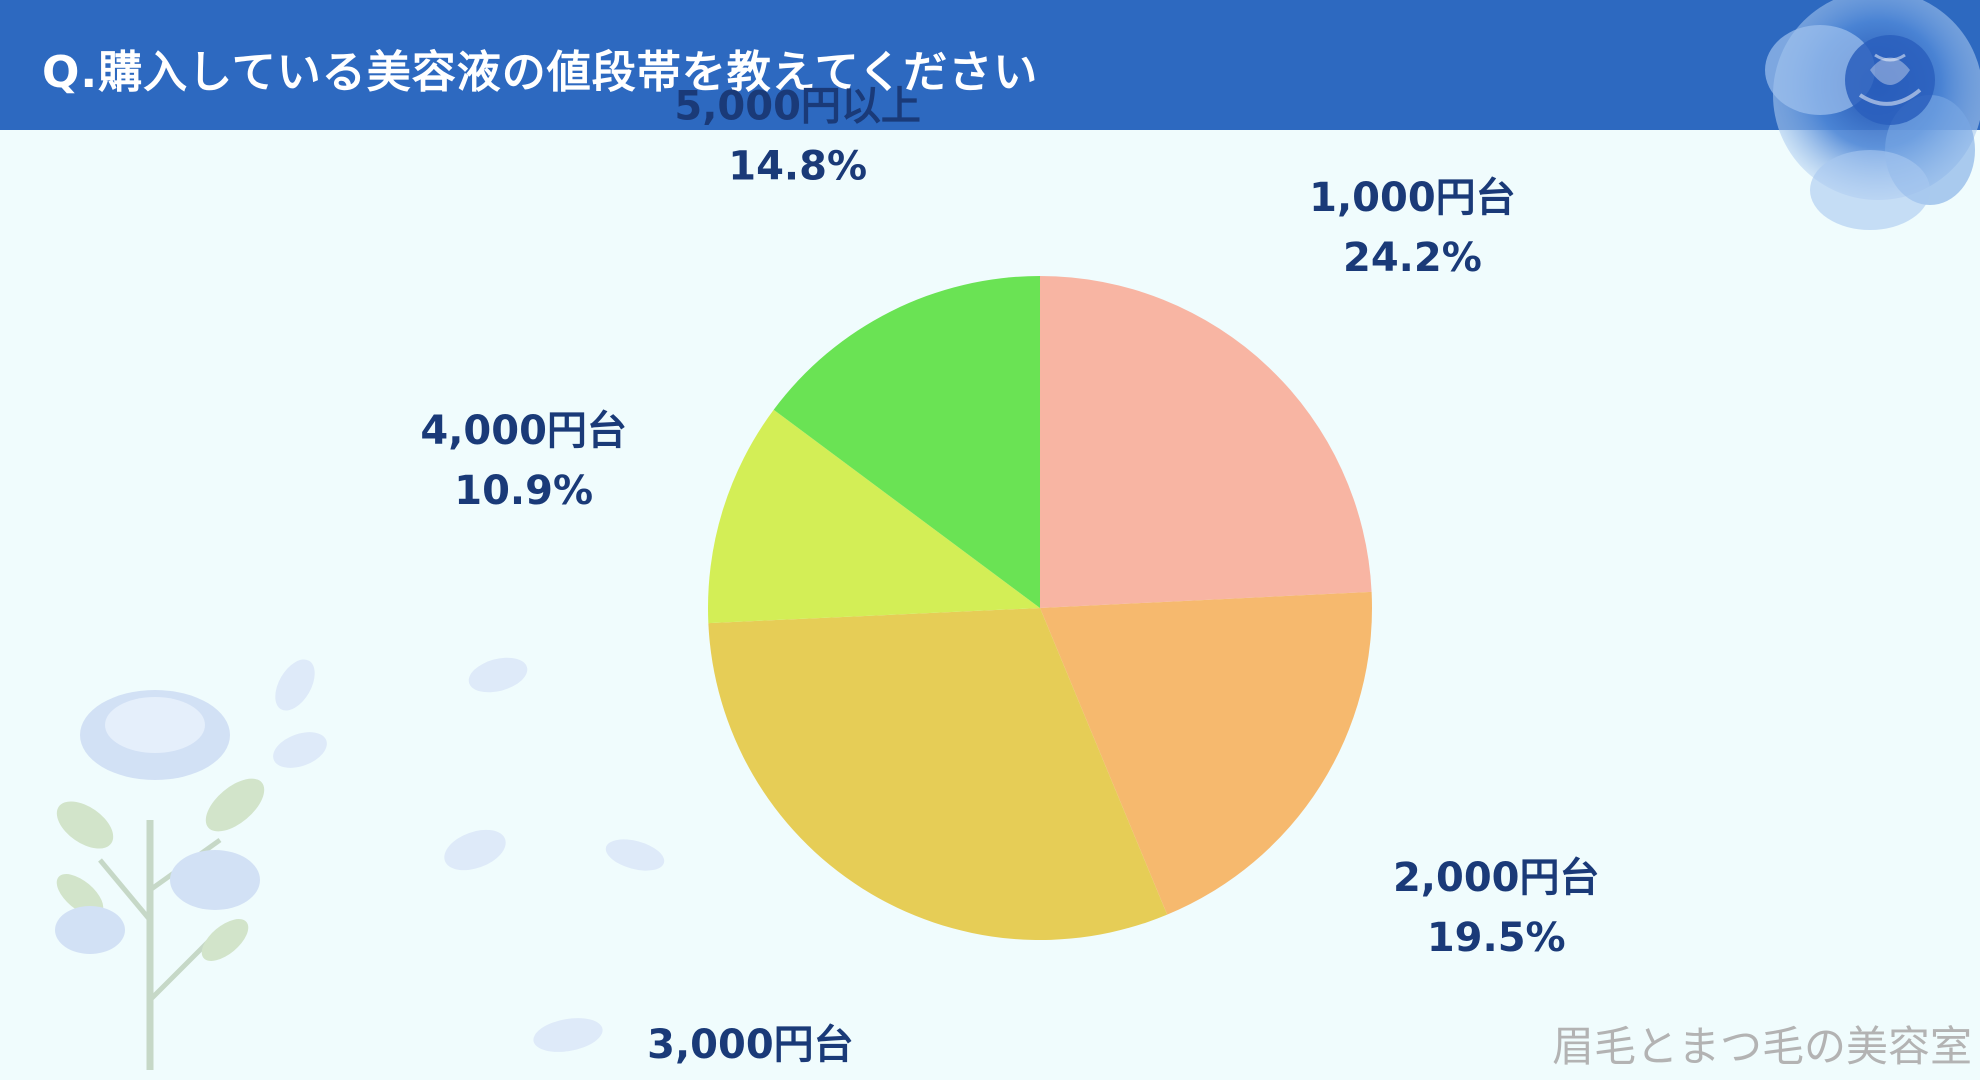 This screenshot has width=1980, height=1080. I want to click on slice-percent-label: 24.2%, so click(1412, 258).